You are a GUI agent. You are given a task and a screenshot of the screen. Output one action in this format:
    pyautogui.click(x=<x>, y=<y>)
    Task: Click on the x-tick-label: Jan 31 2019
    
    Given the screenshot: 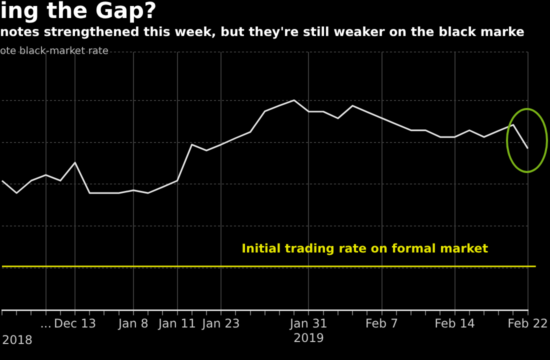 What is the action you would take?
    pyautogui.click(x=308, y=330)
    